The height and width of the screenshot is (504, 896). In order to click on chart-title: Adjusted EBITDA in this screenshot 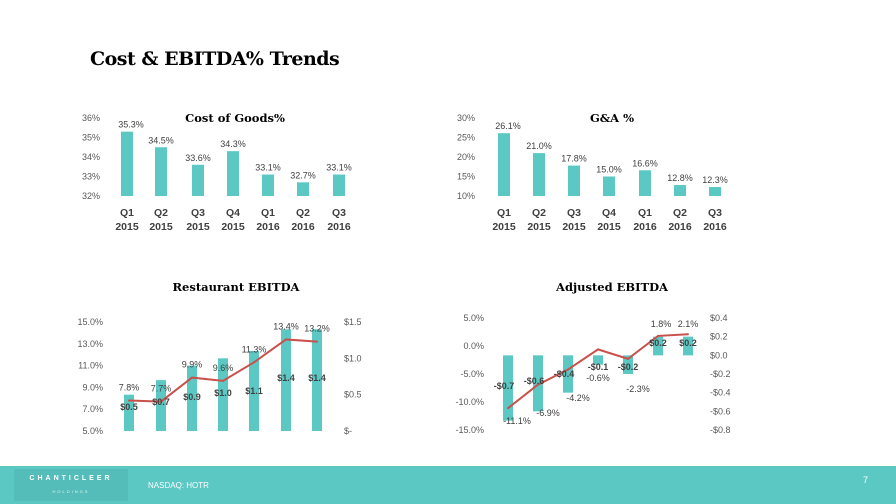, I will do `click(612, 287)`.